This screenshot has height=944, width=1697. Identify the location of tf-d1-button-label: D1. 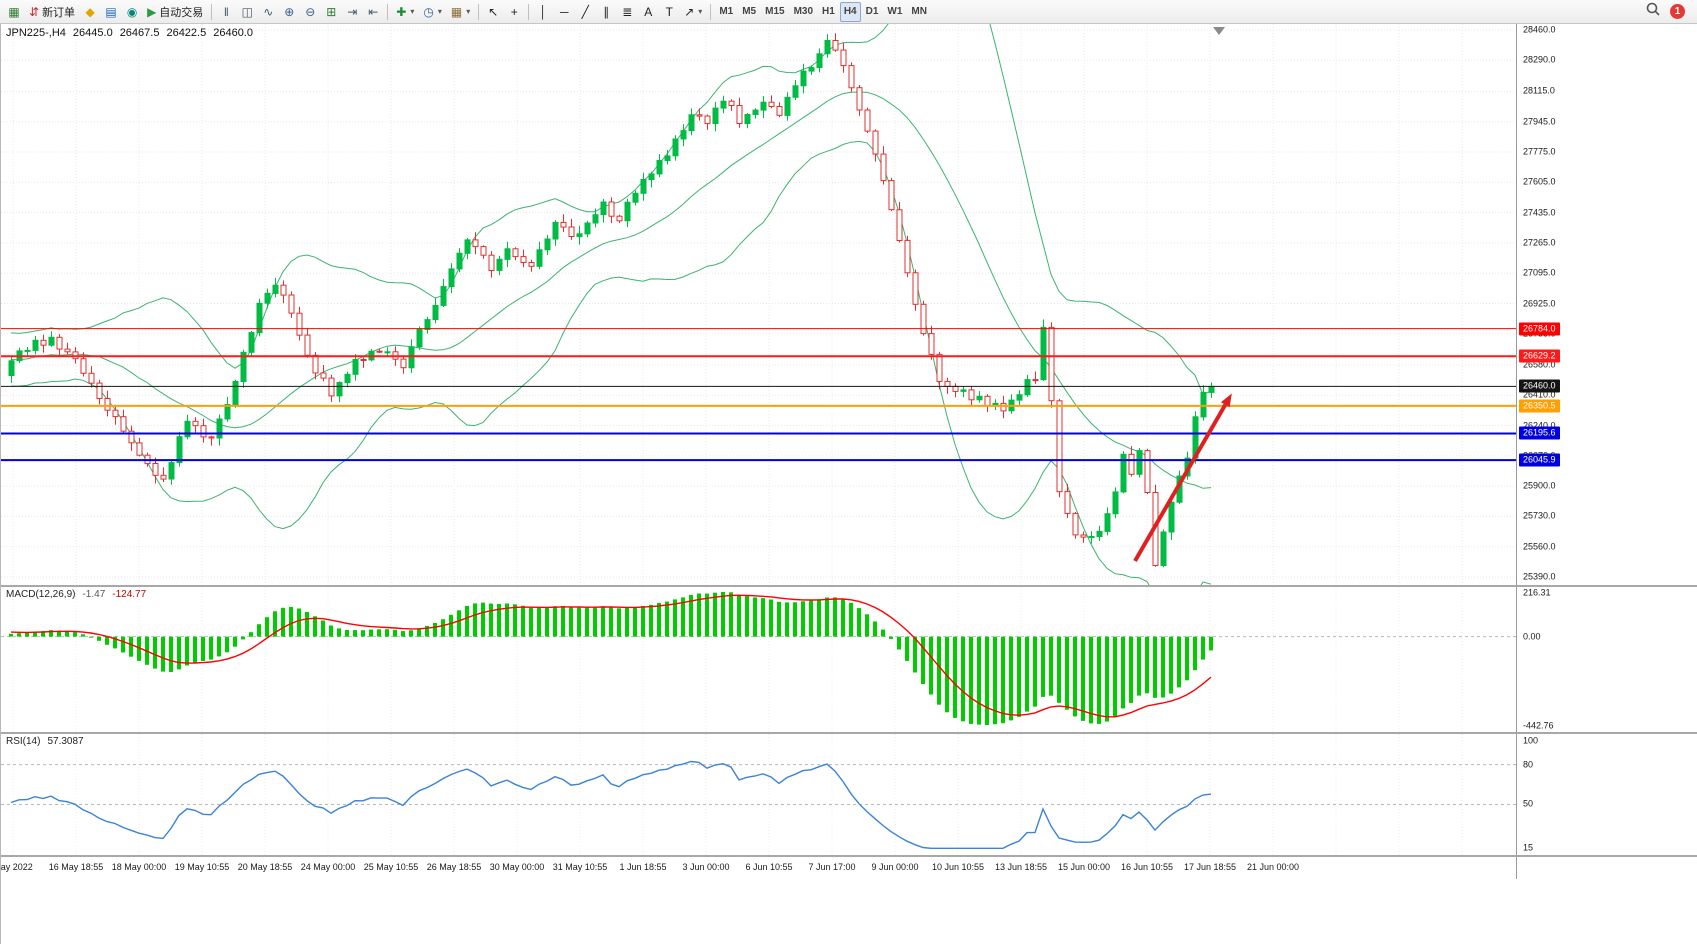
(872, 11).